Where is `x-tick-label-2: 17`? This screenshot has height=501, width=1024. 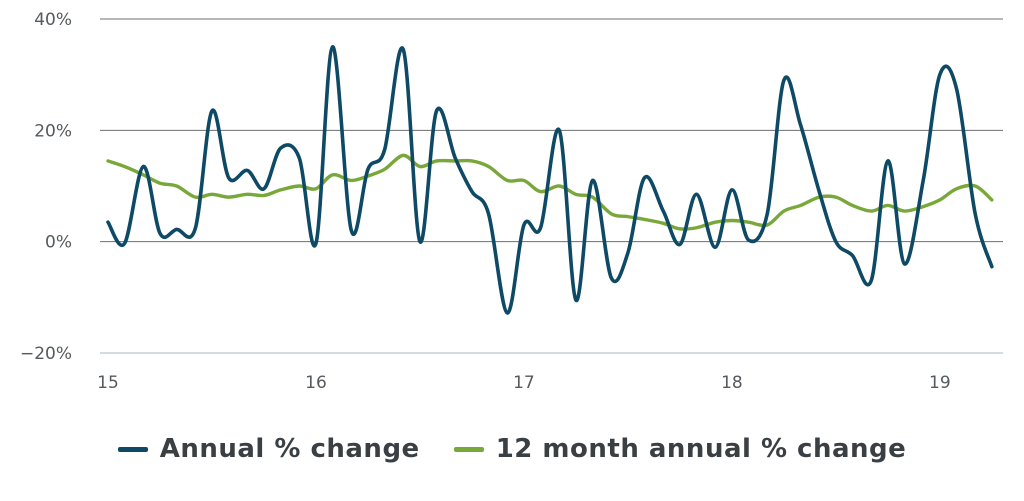
x-tick-label-2: 17 is located at coordinates (524, 383).